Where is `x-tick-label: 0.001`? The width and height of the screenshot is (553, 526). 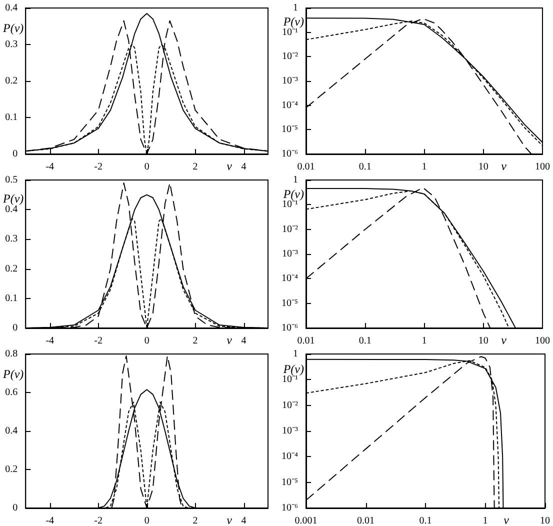
x-tick-label: 0.001 is located at coordinates (306, 521).